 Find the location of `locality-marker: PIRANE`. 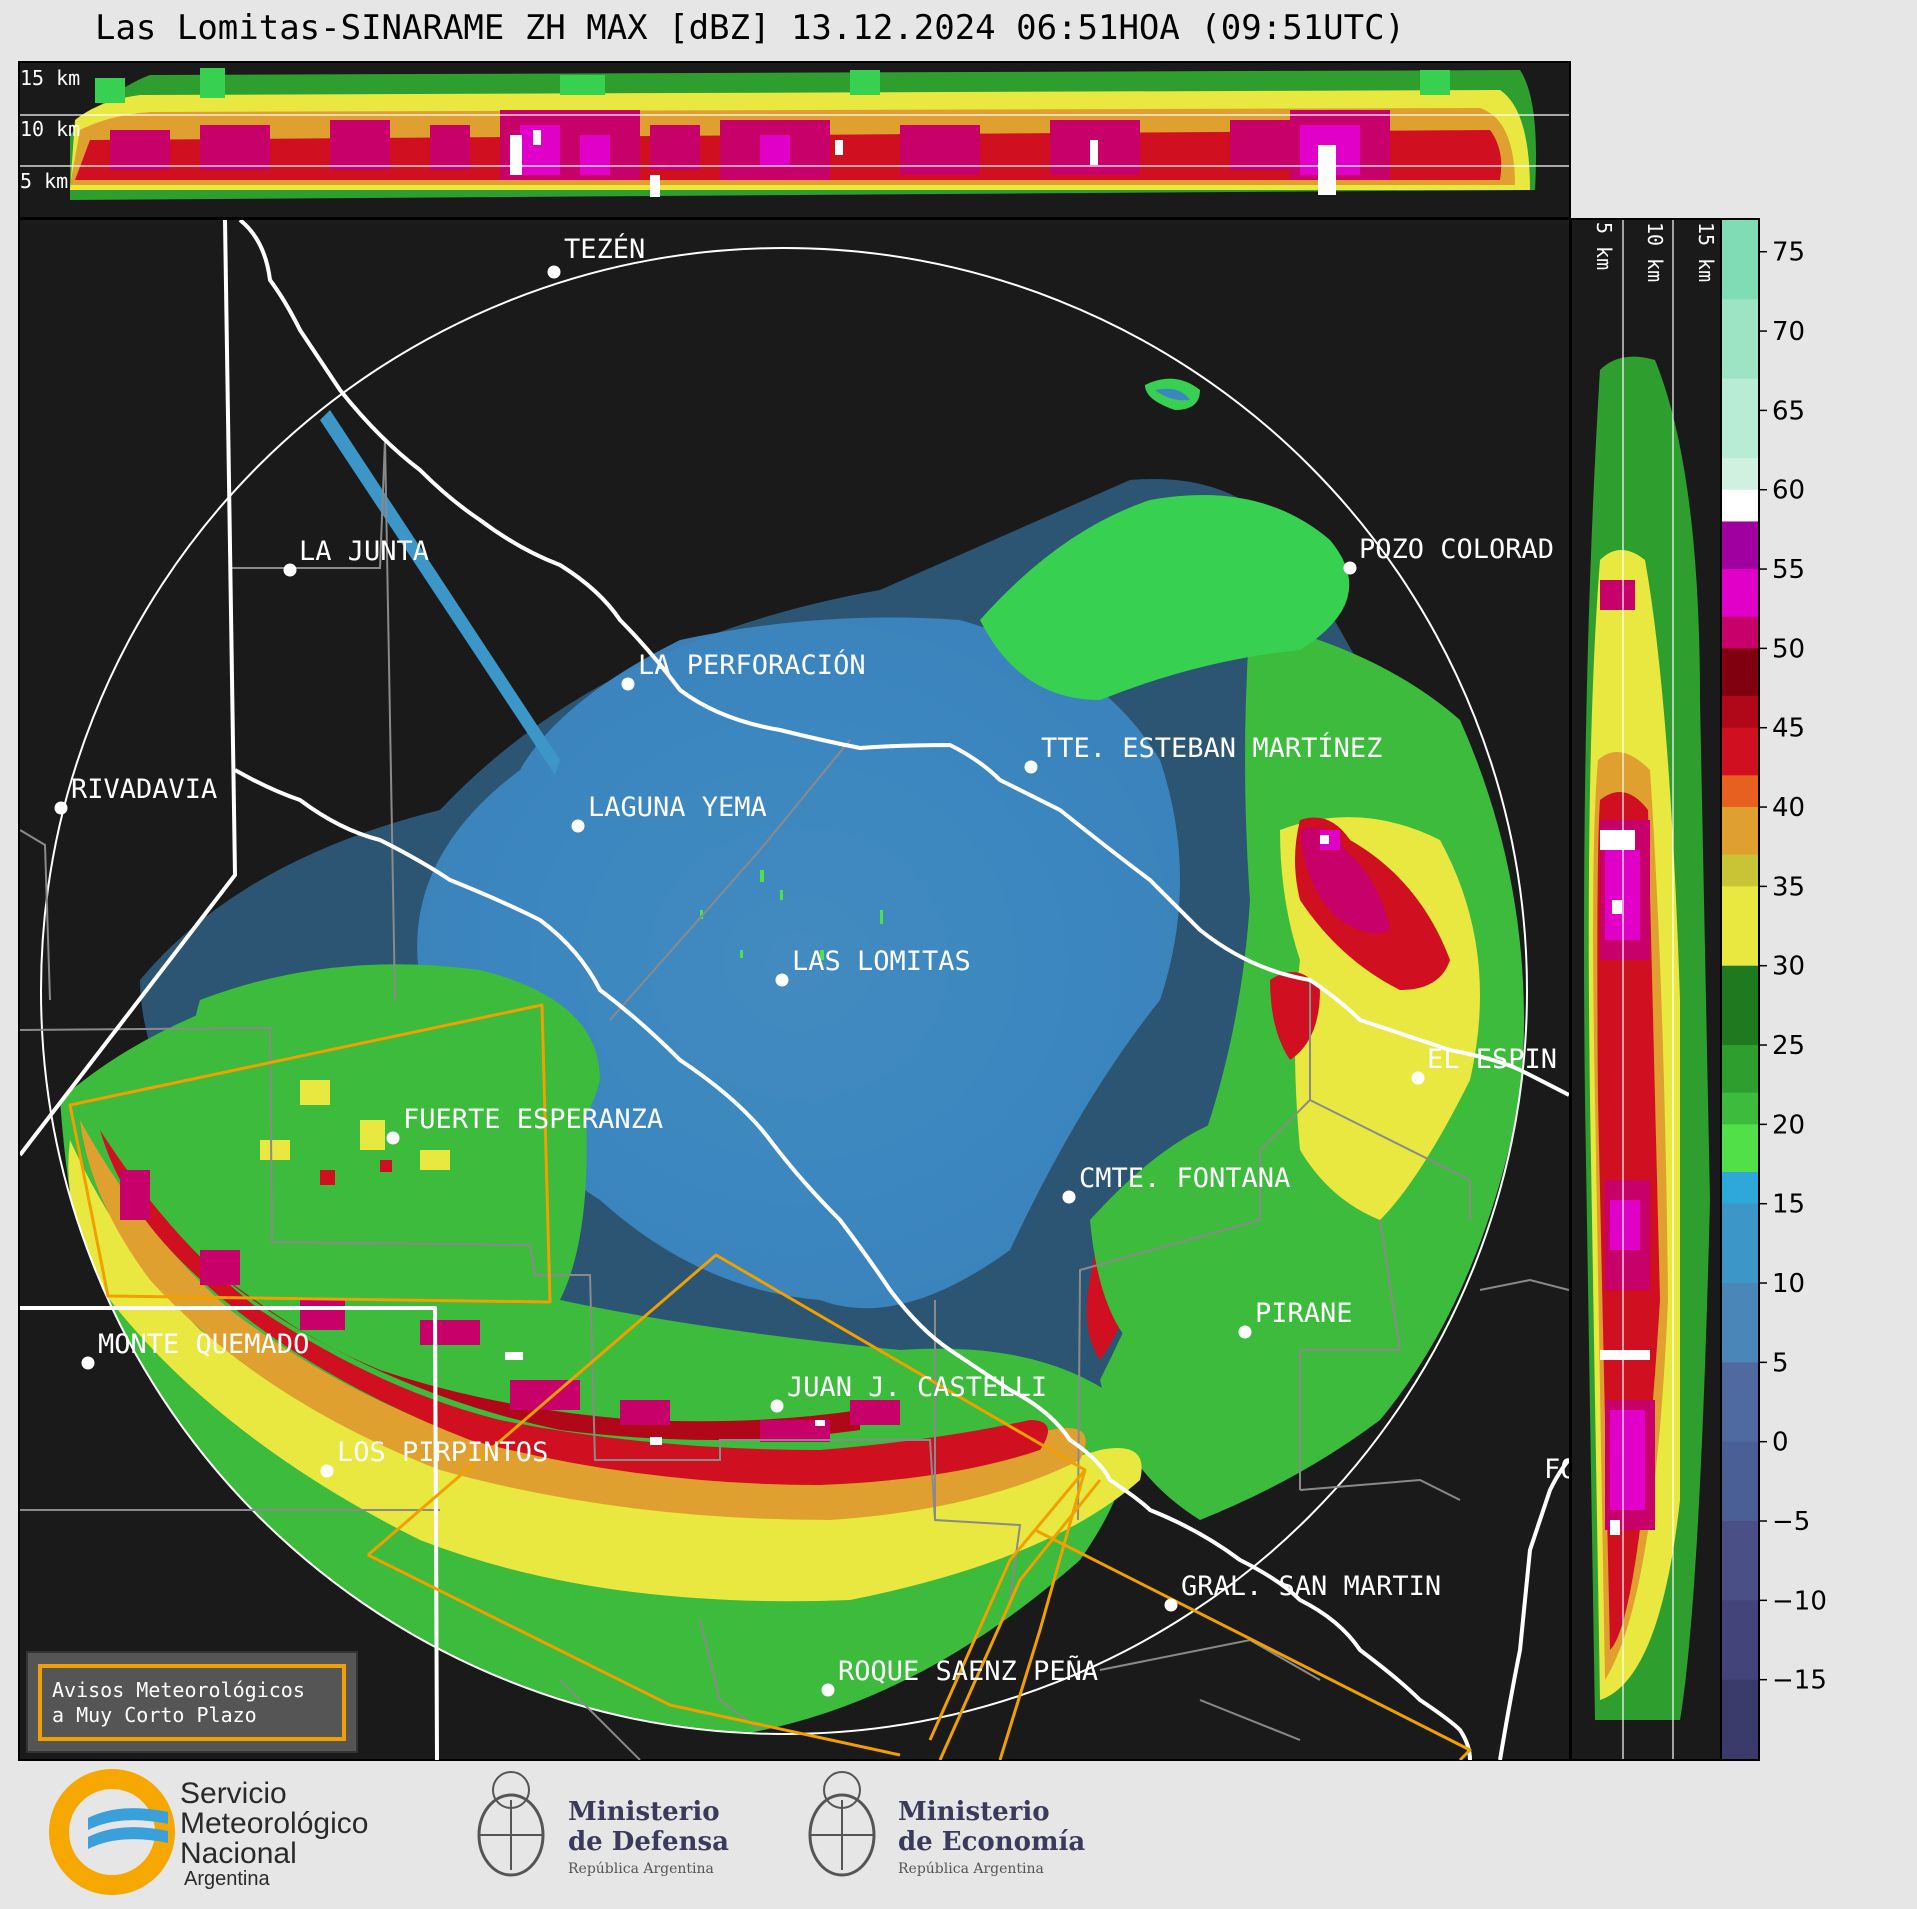

locality-marker: PIRANE is located at coordinates (1295, 1318).